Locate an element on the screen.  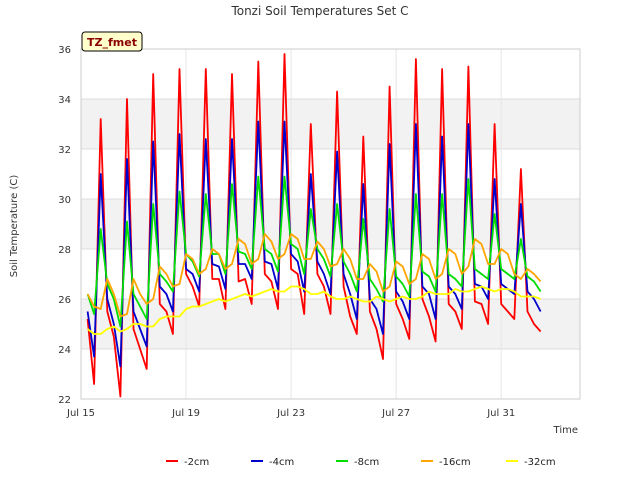
y-tick-label: 34 is located at coordinates (64, 100).